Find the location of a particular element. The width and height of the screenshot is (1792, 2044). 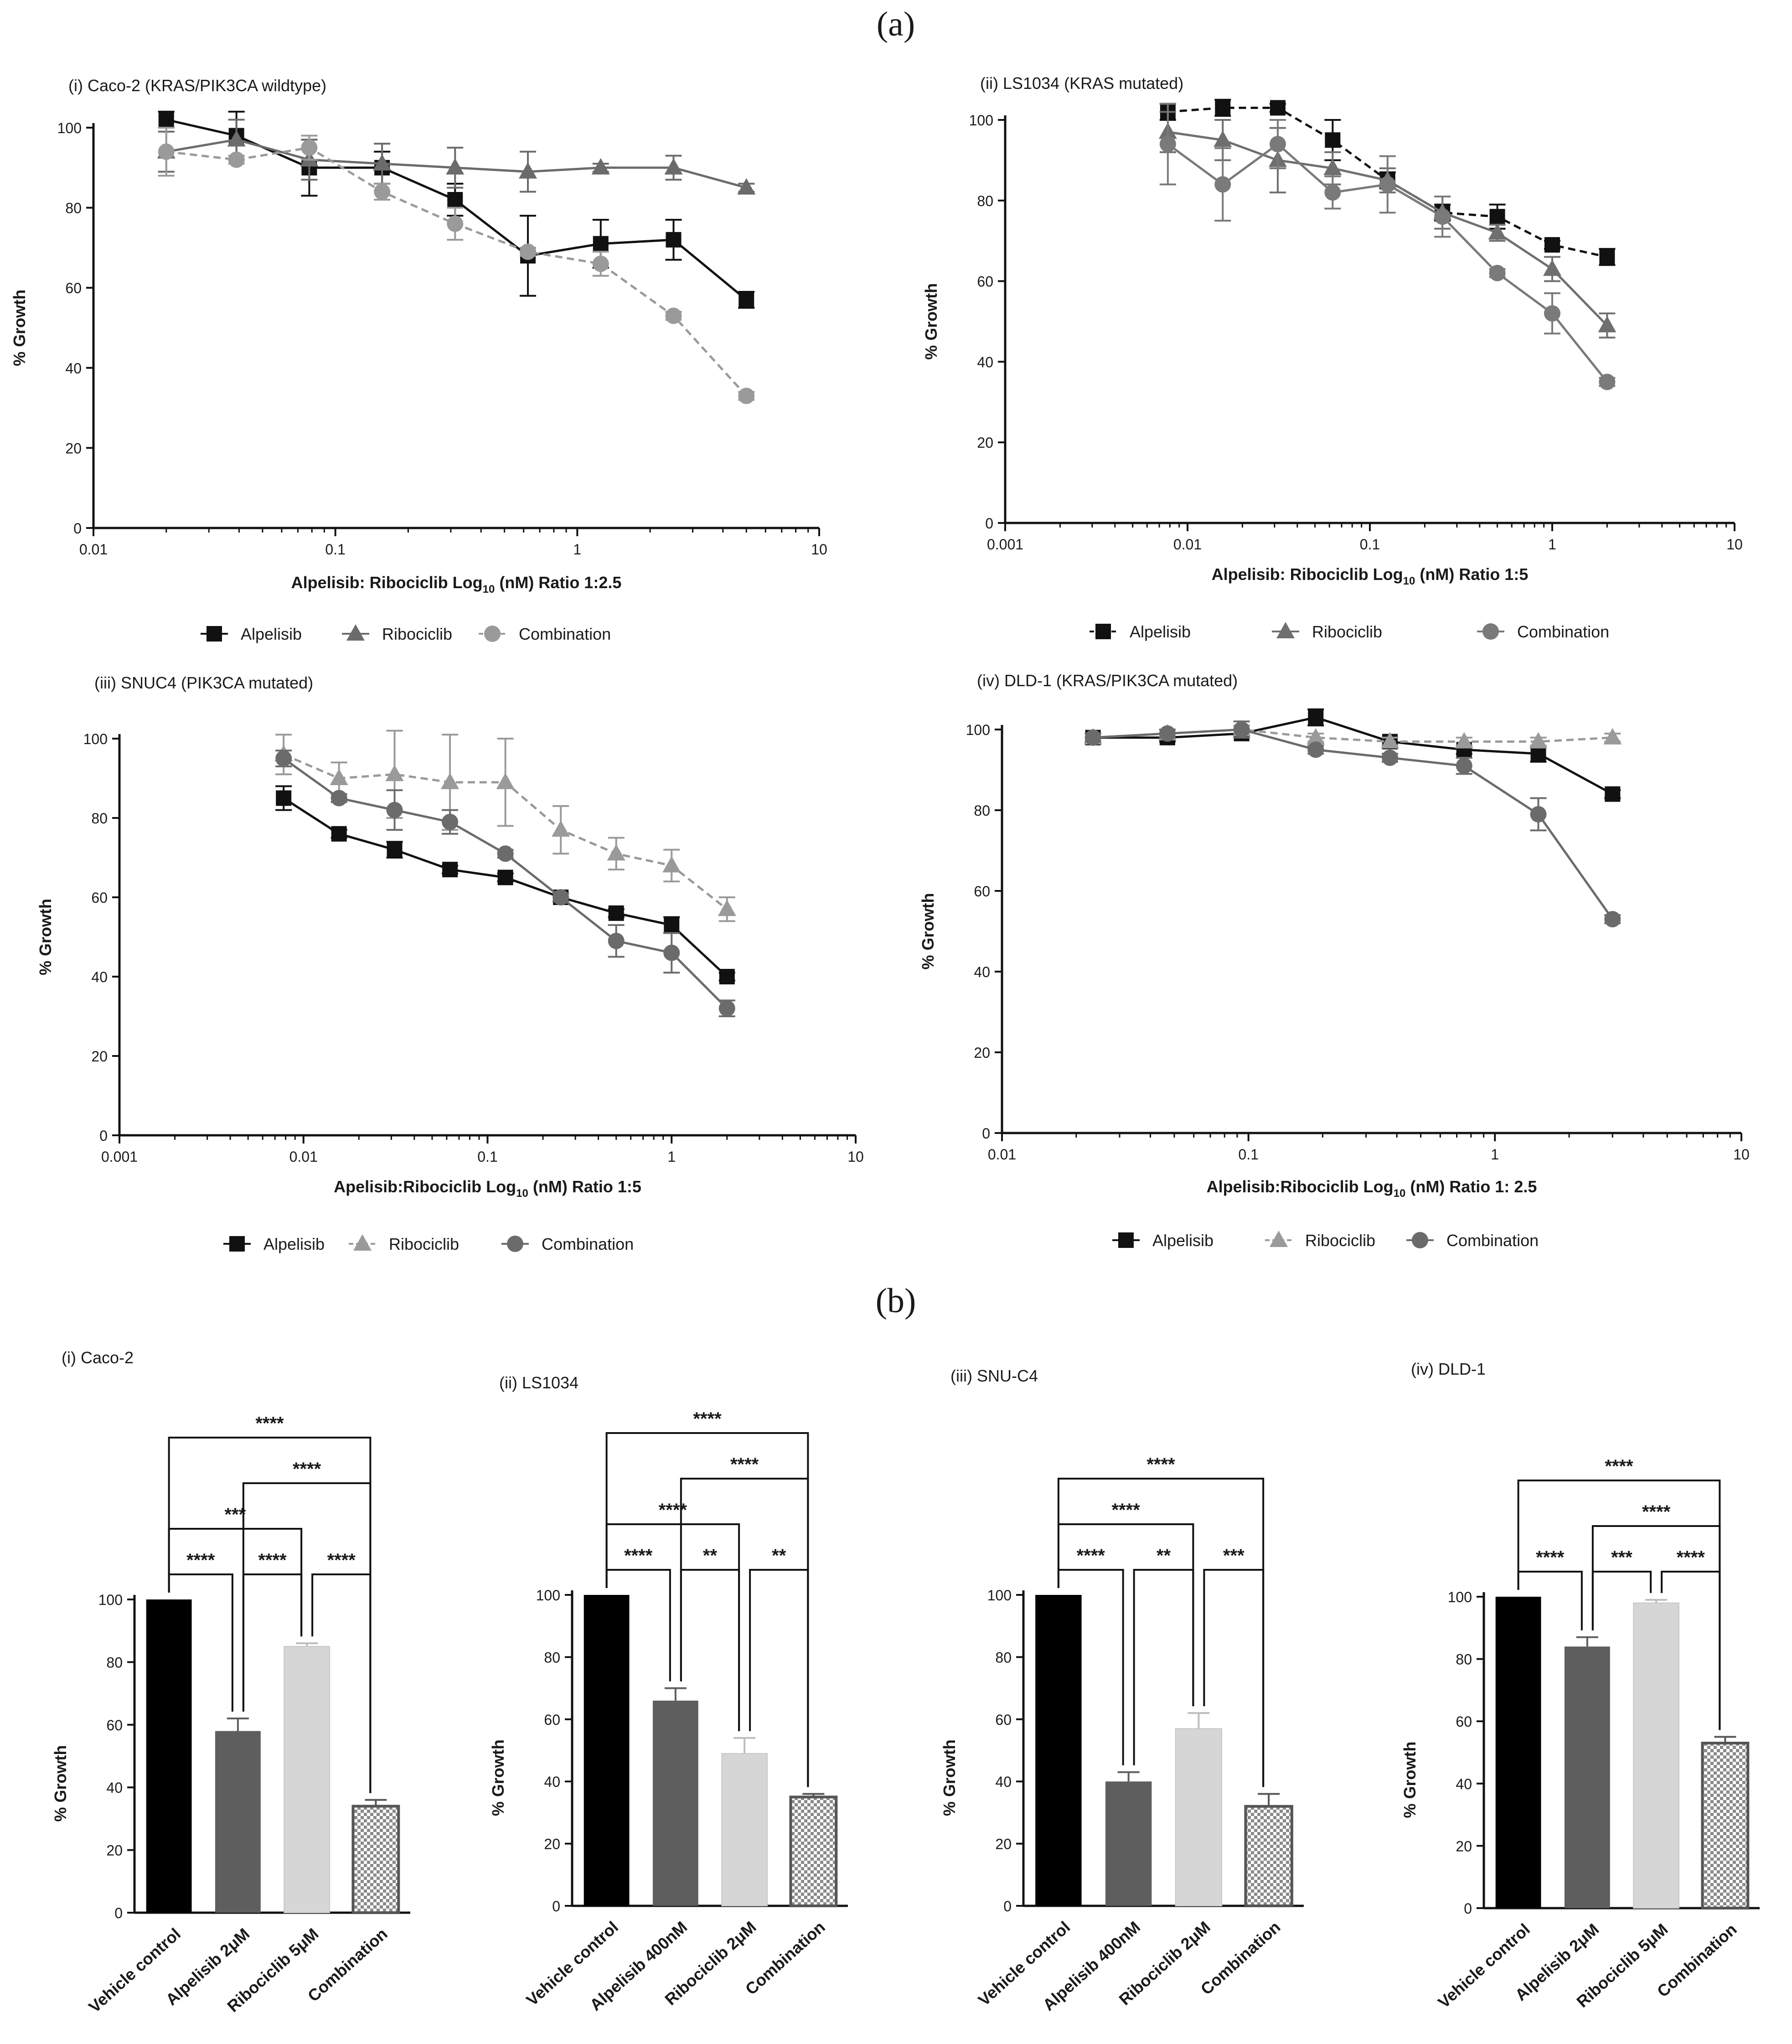

series-ribociclib is located at coordinates (505, 826).